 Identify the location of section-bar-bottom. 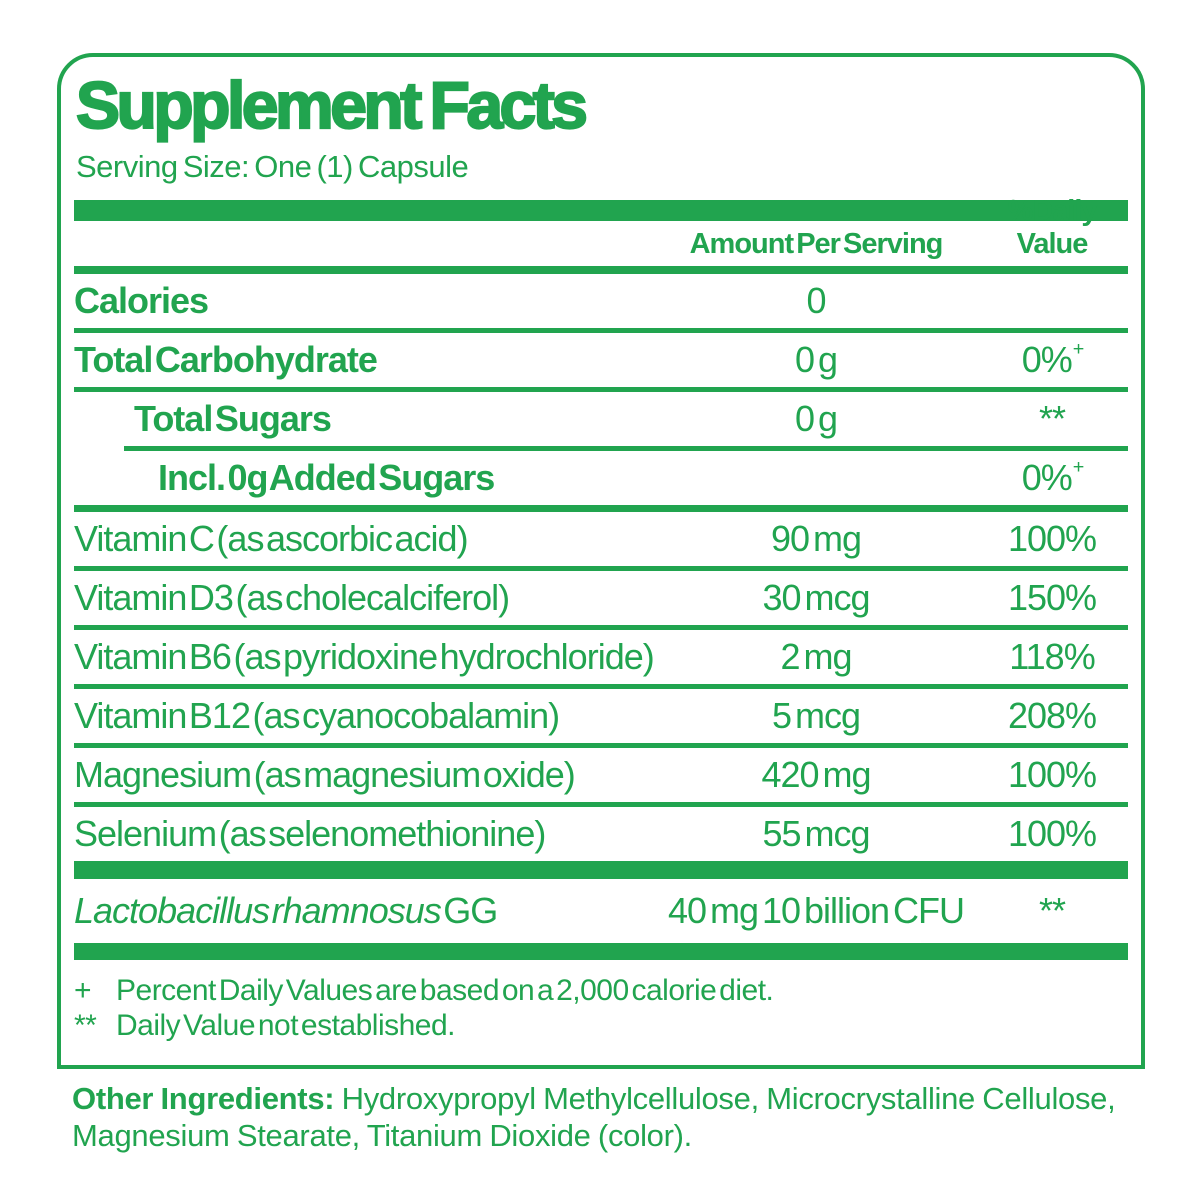
(601, 951).